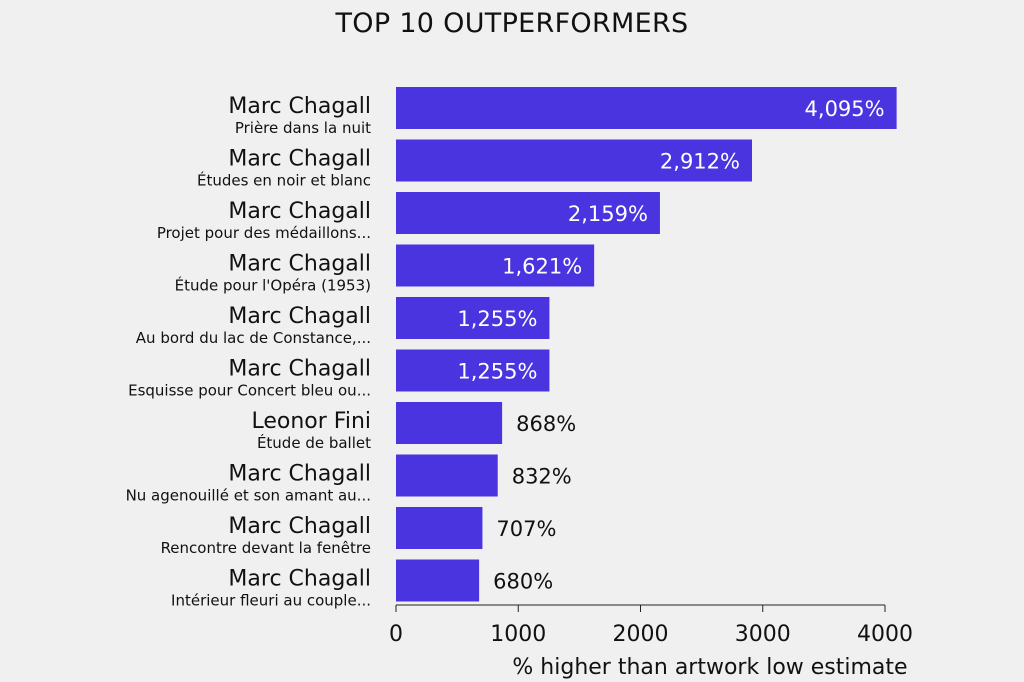 This screenshot has width=1024, height=682. I want to click on x-tick-label: 0, so click(396, 634).